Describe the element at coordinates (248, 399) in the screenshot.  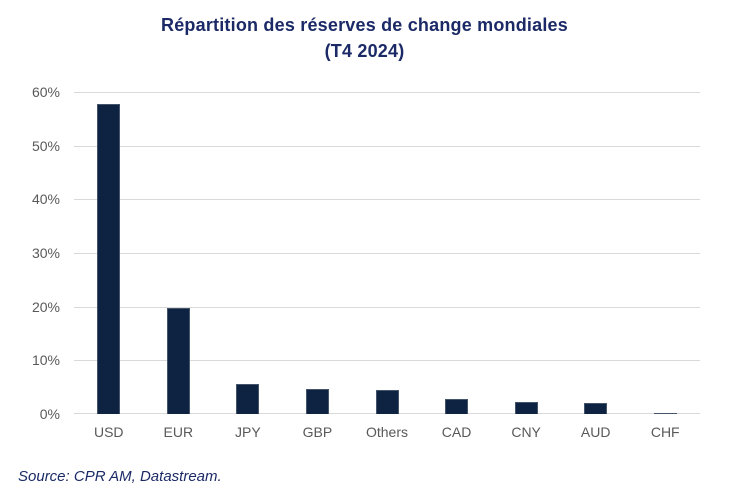
I see `bar-jpy` at that location.